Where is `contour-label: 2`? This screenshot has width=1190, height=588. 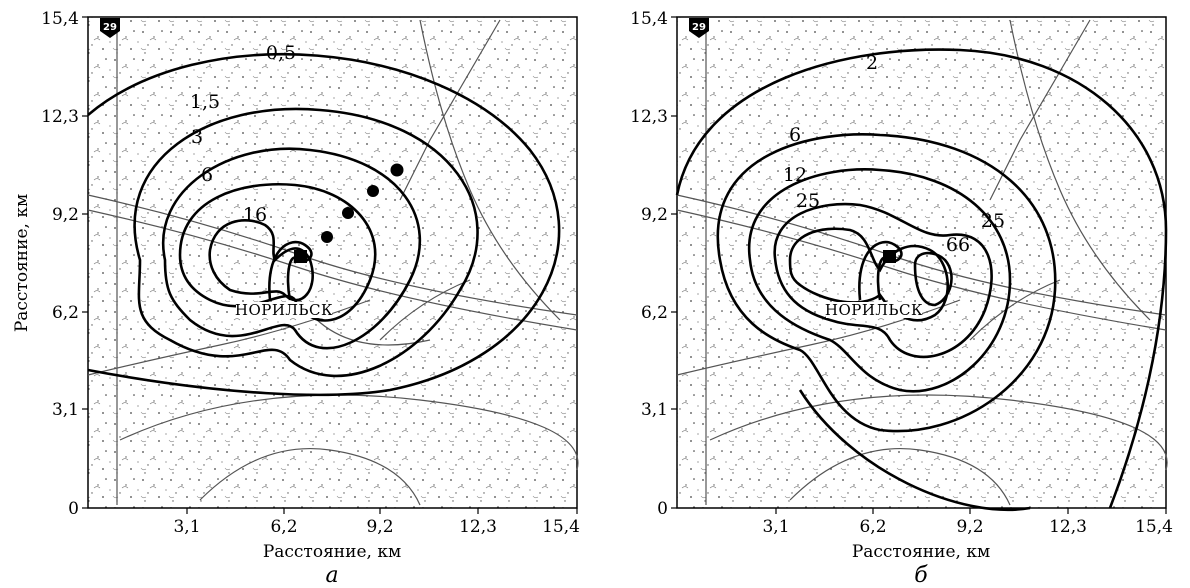 contour-label: 2 is located at coordinates (872, 63).